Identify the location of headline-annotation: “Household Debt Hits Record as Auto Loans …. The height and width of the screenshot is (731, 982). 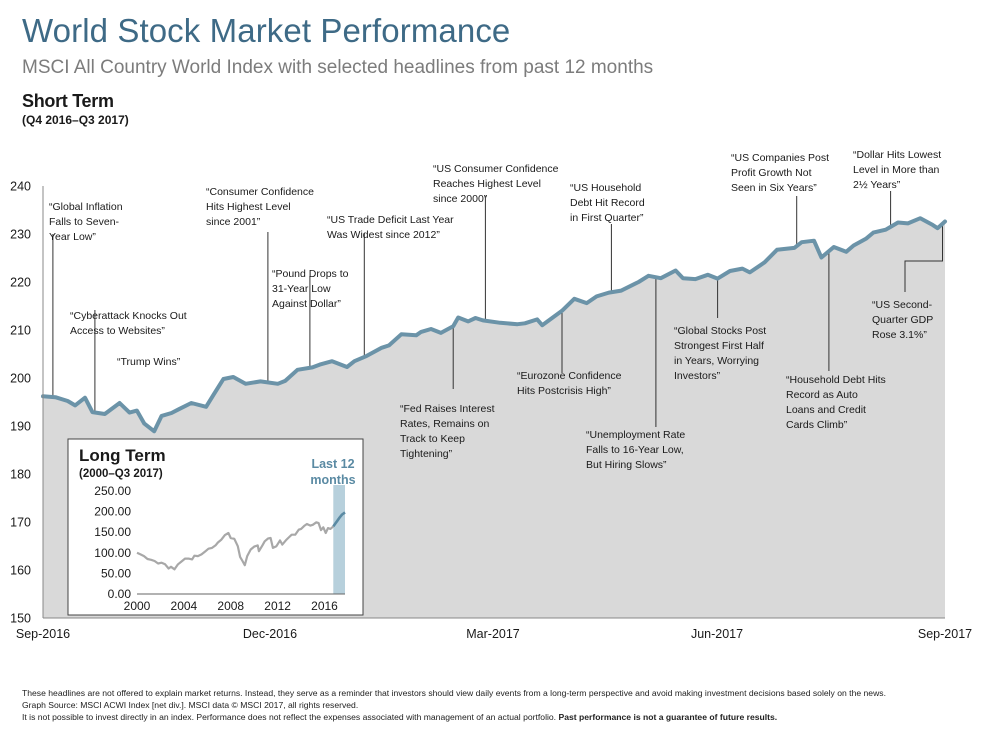
(836, 402).